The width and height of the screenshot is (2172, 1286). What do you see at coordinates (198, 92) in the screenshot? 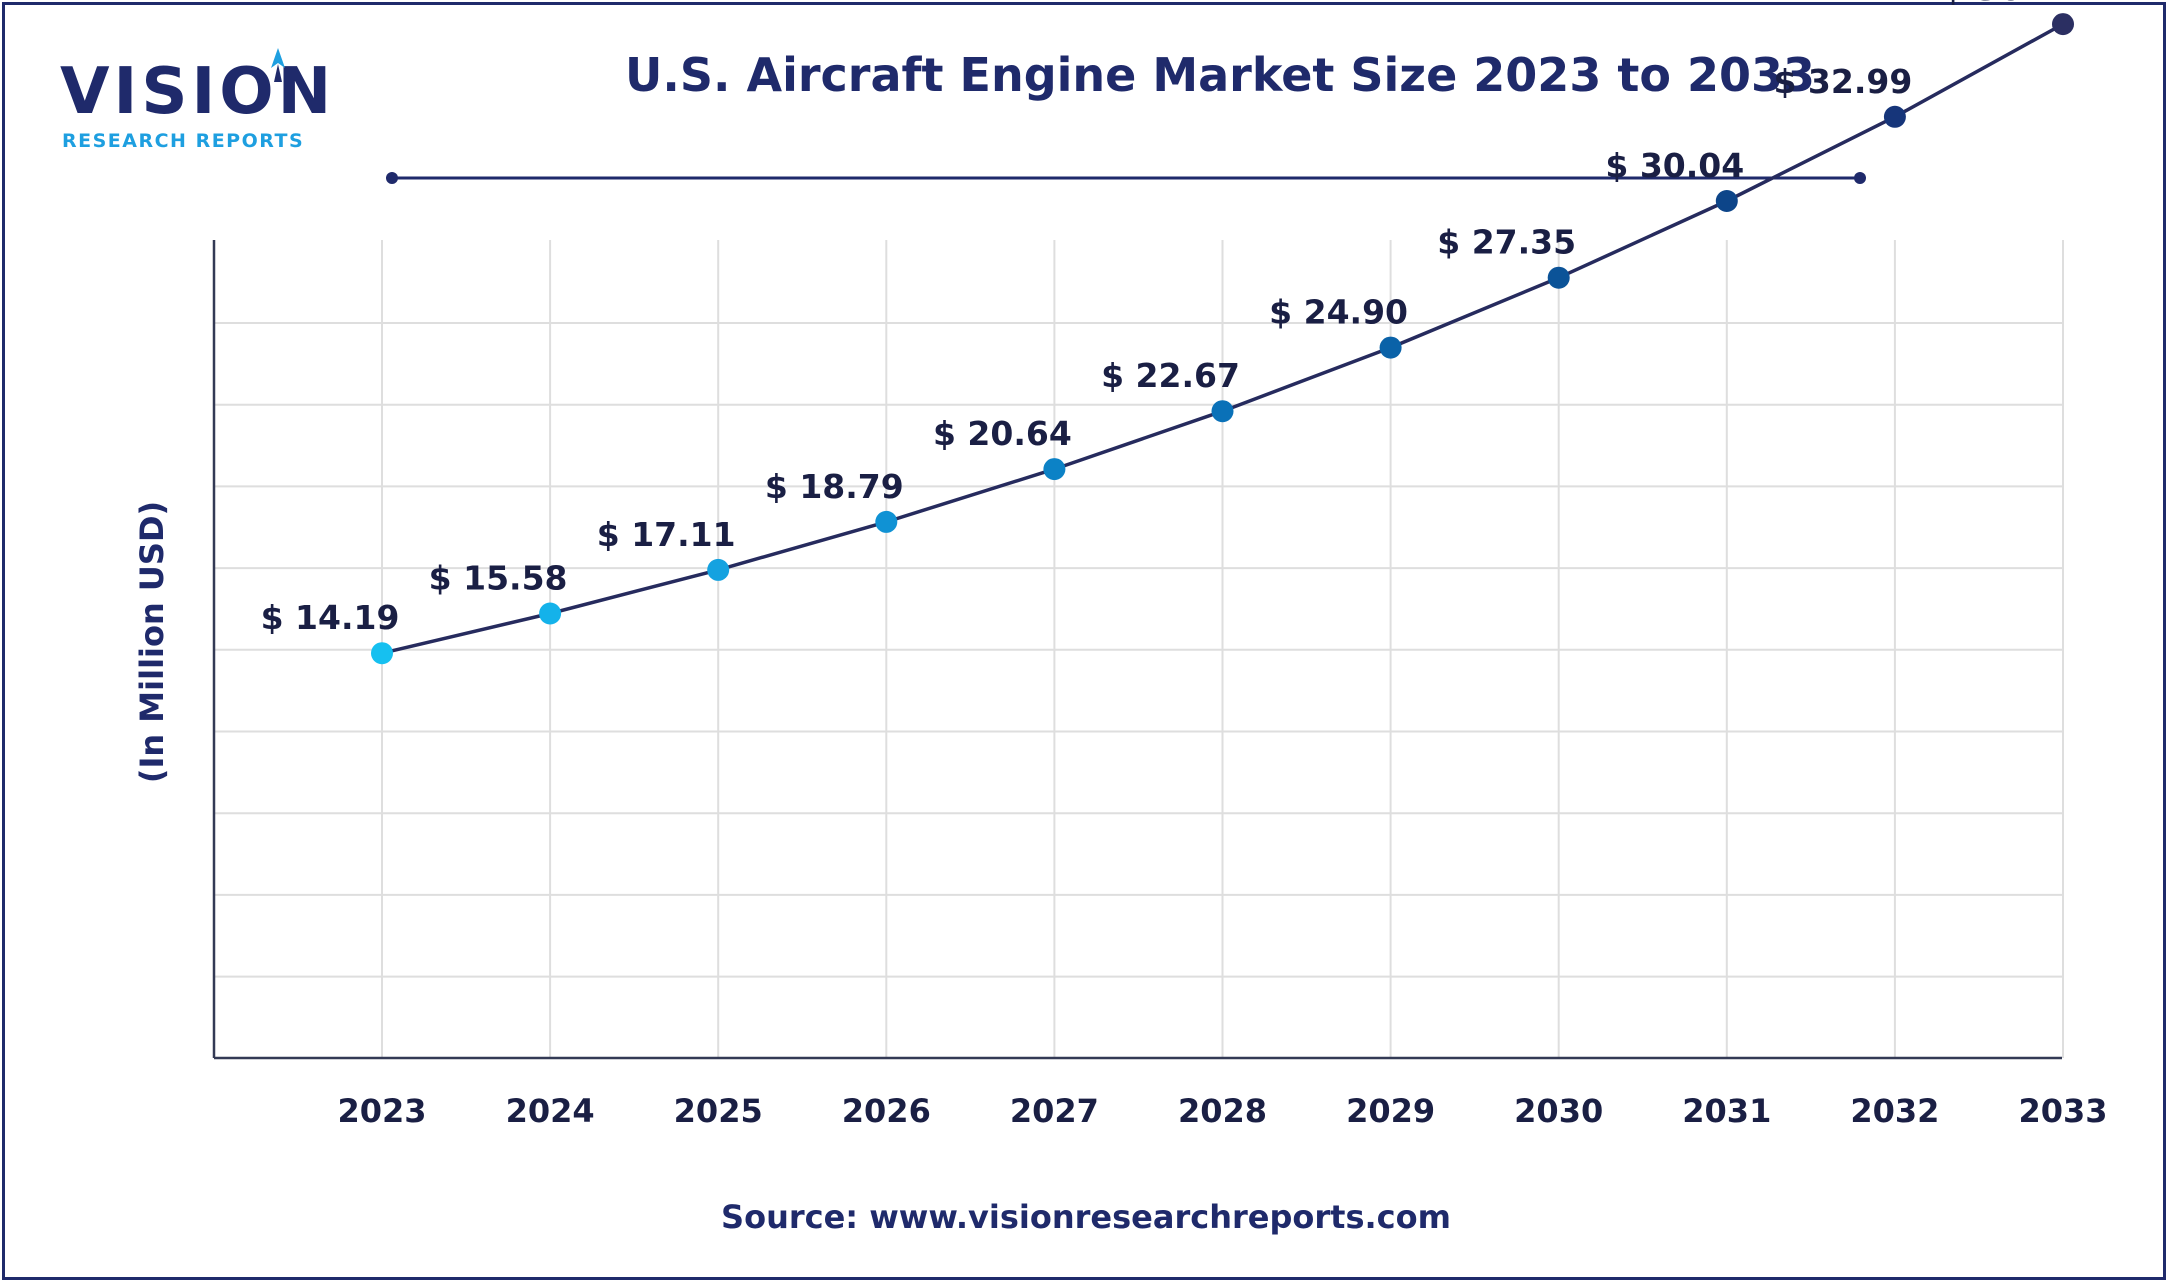
I see `logo-wordmark: VISION` at bounding box center [198, 92].